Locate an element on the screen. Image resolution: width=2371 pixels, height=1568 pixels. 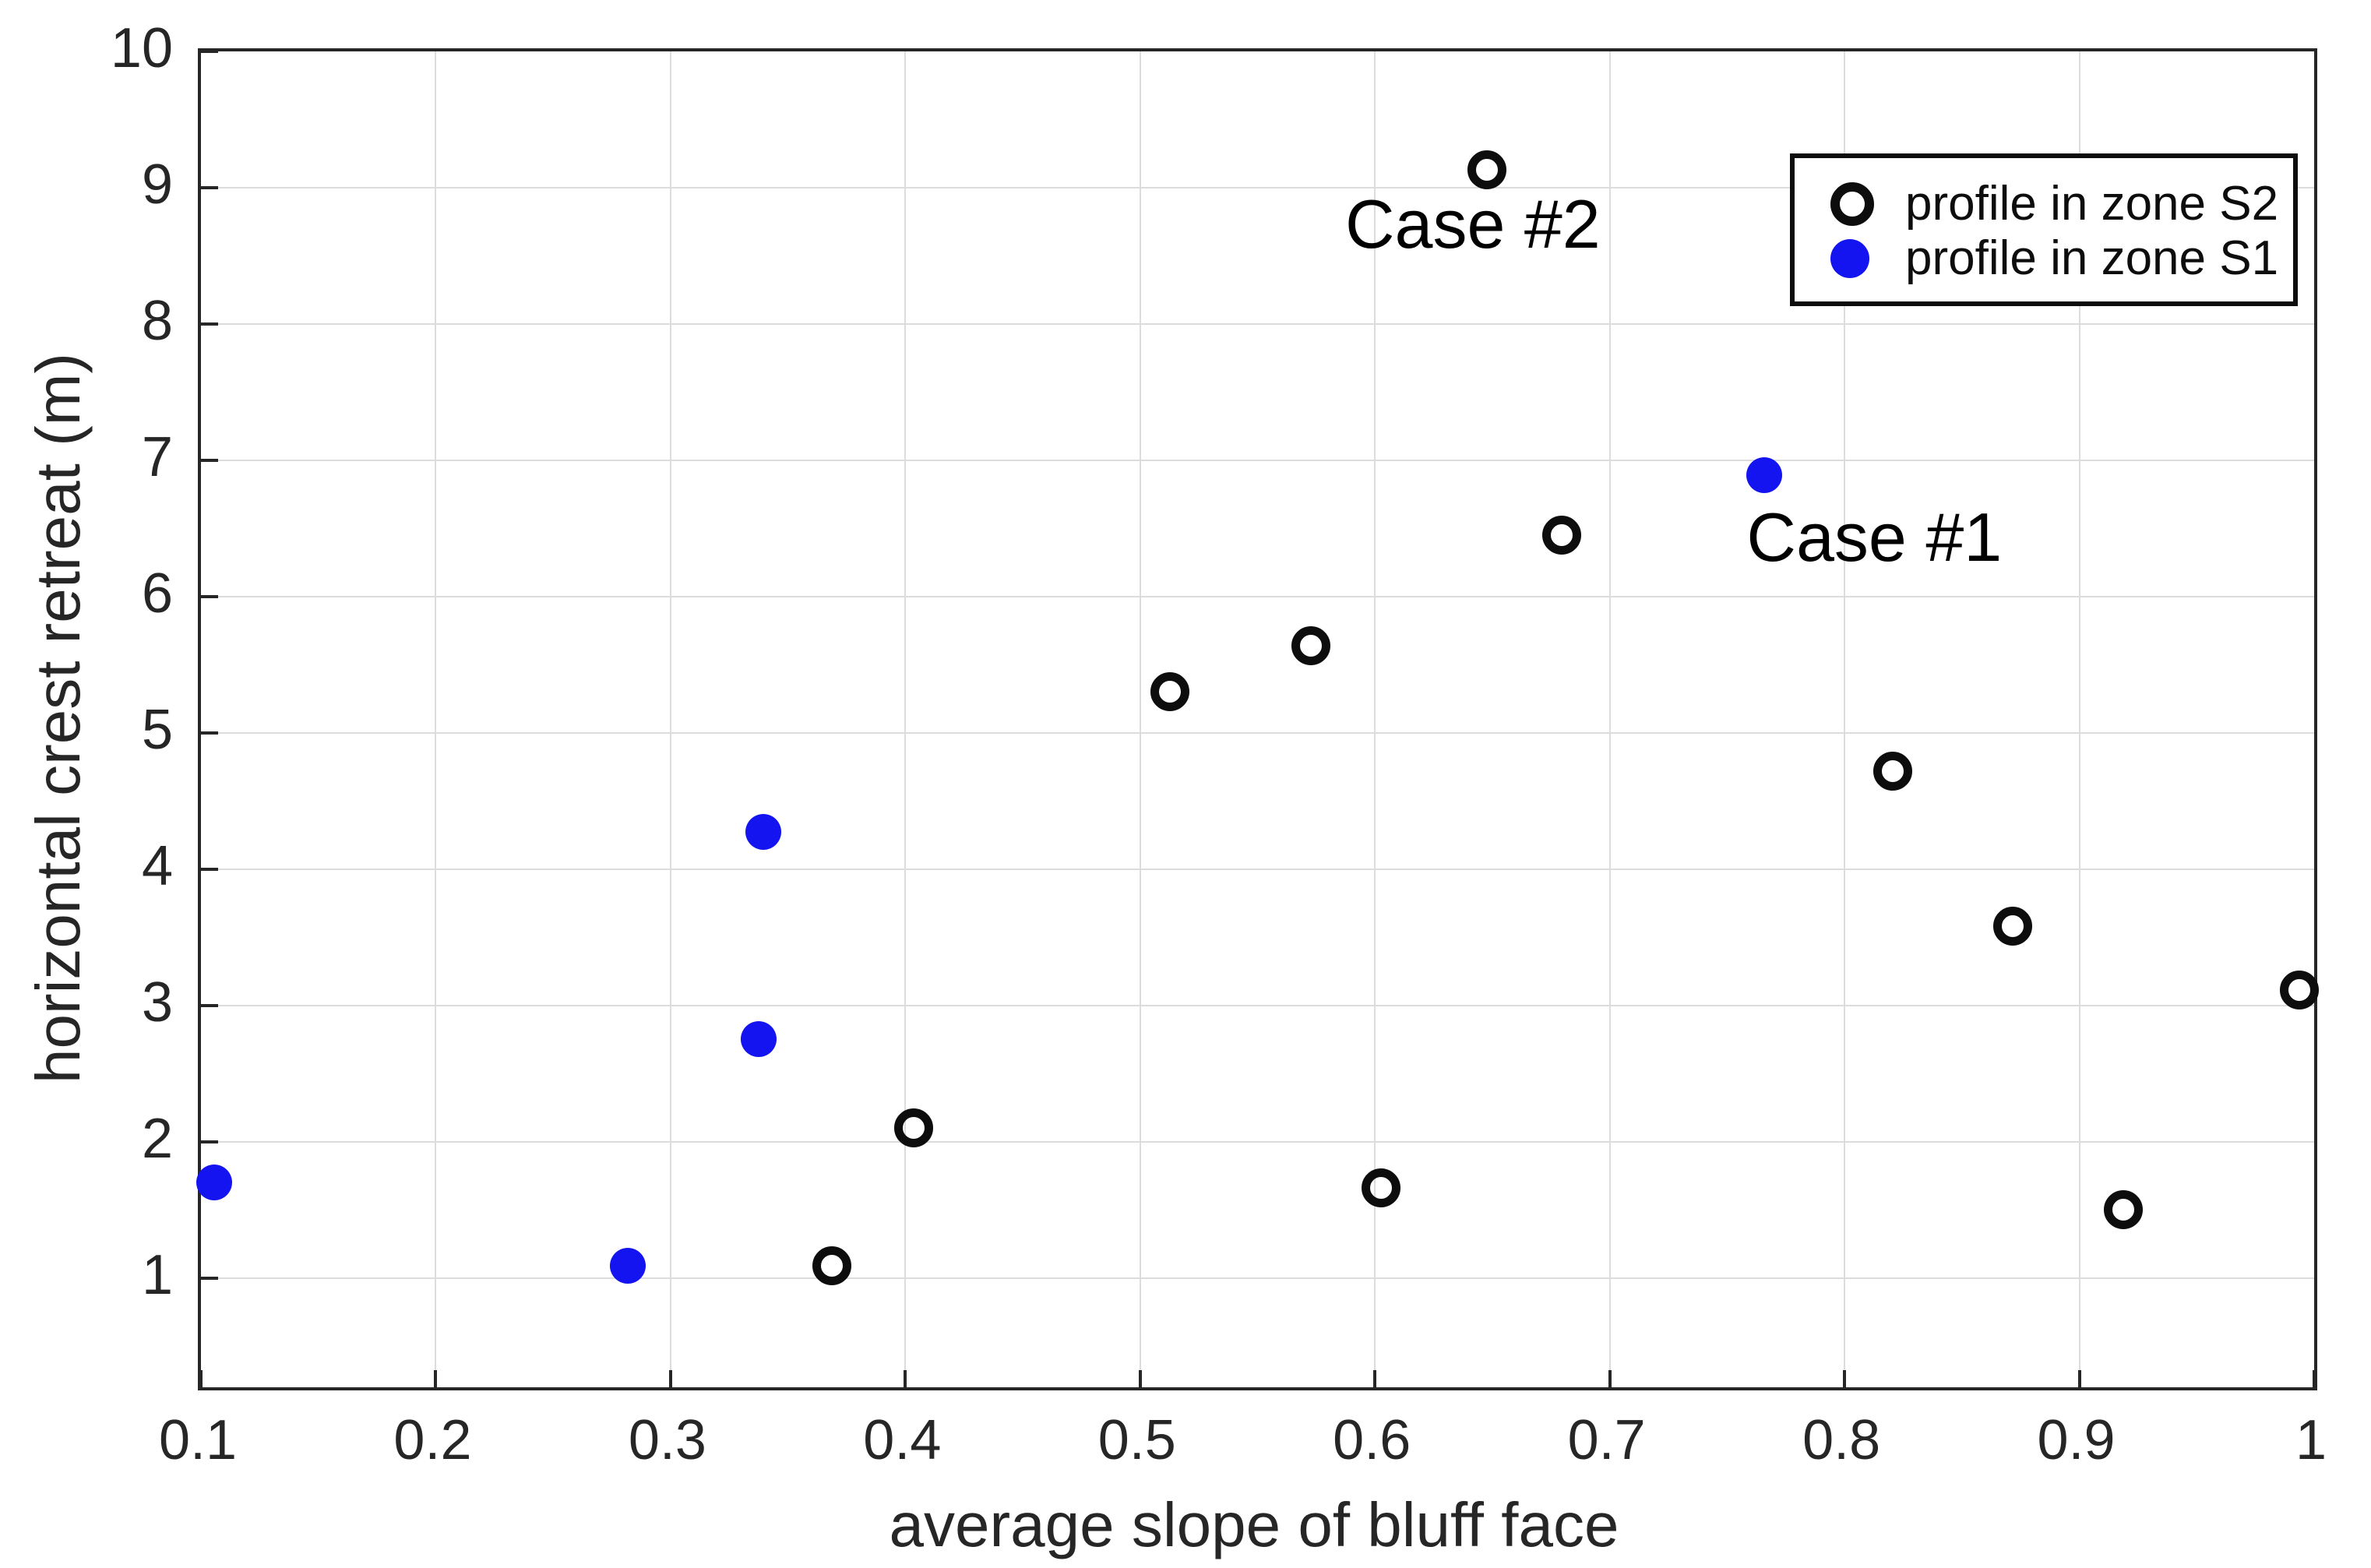
x-tick-label: 0.5 is located at coordinates (1136, 1440).